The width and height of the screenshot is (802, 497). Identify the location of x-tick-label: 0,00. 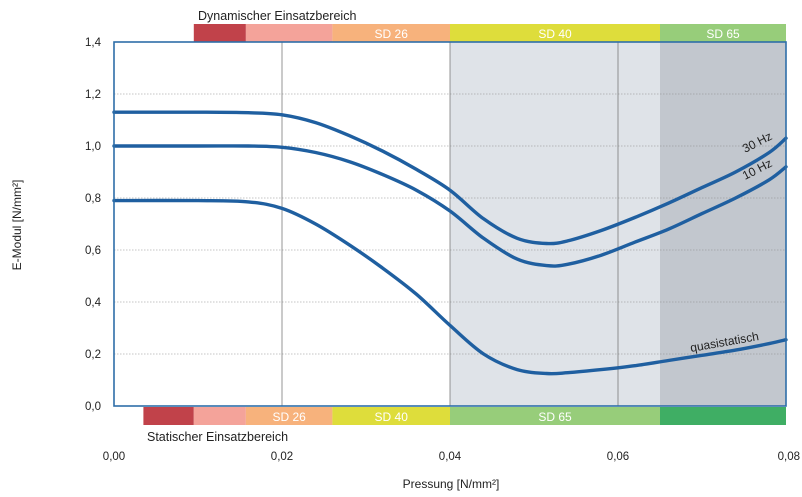
(114, 457).